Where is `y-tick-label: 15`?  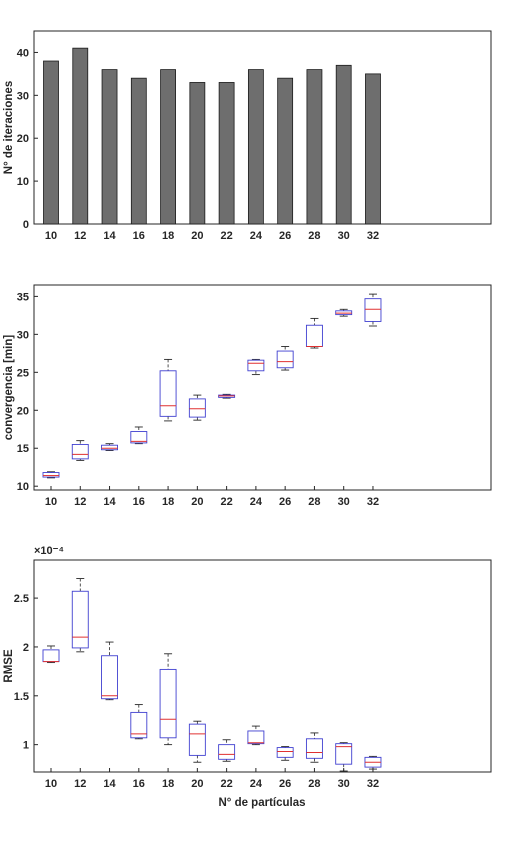 y-tick-label: 15 is located at coordinates (23, 449).